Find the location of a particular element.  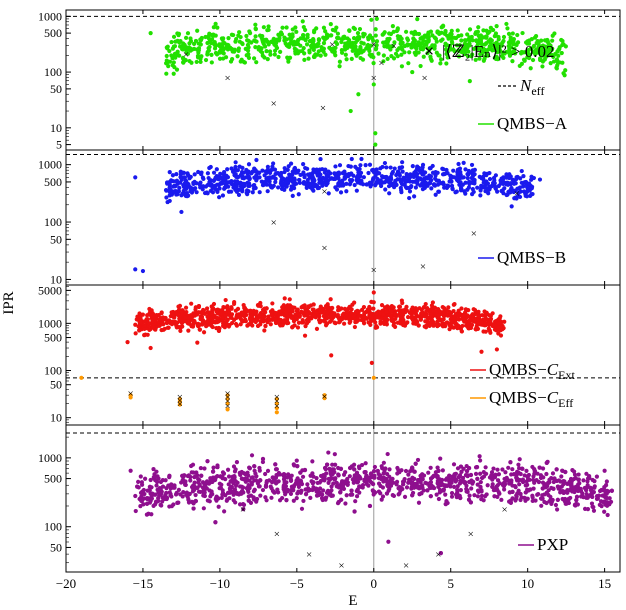

y-tick-label: 50 is located at coordinates (56, 385).